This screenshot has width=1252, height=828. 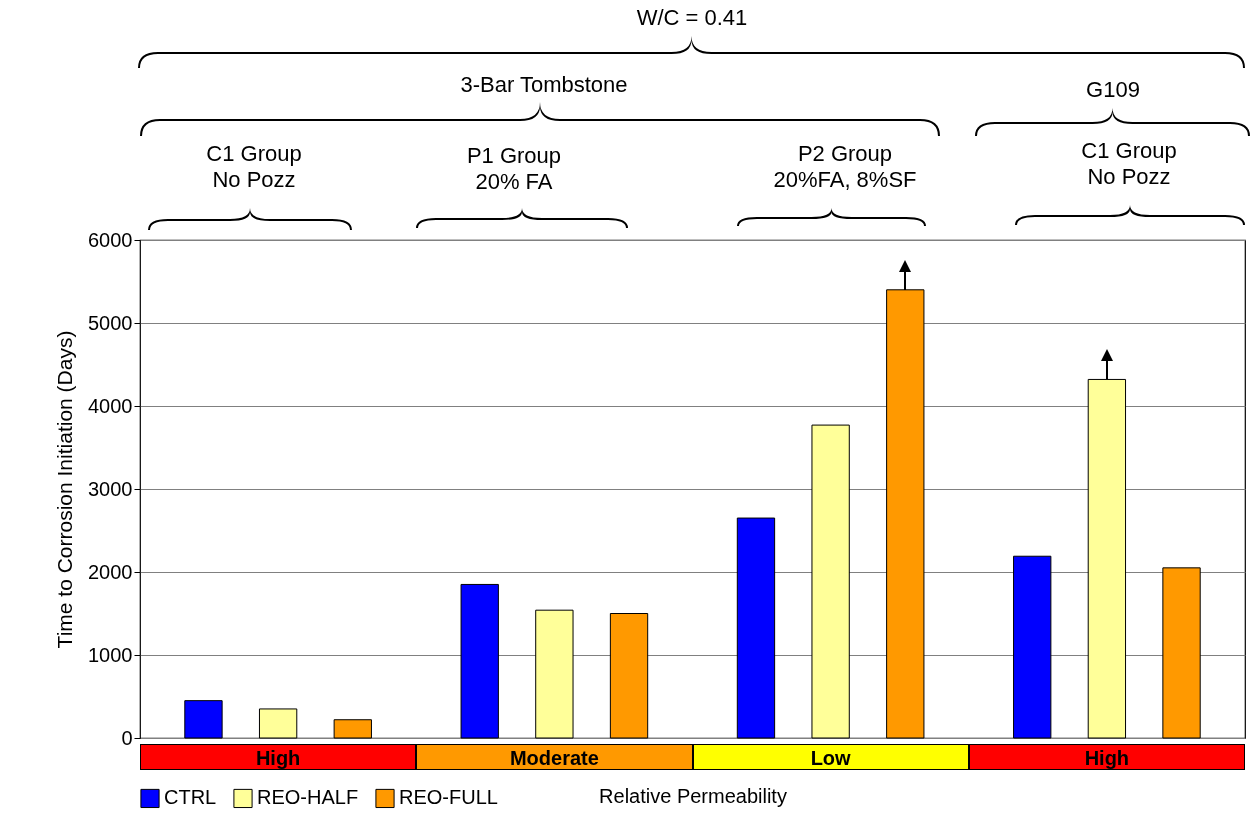 I want to click on y-tick-label: 6000, so click(x=110, y=239).